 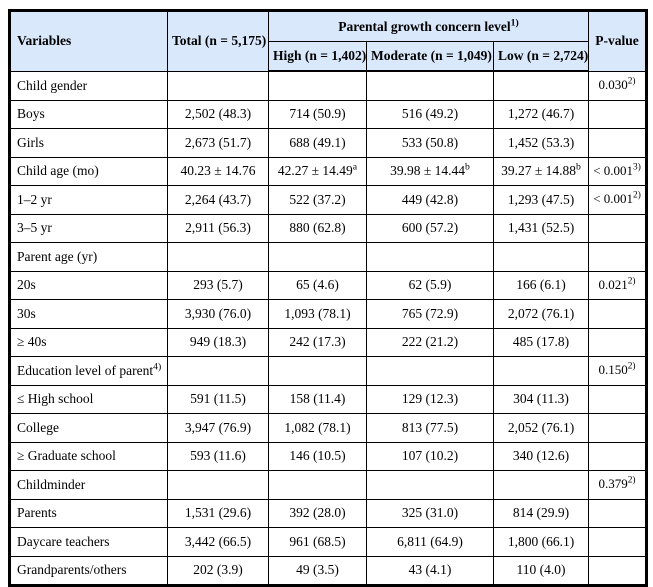 I want to click on cell-total: 2,673 (51.7), so click(x=218, y=143).